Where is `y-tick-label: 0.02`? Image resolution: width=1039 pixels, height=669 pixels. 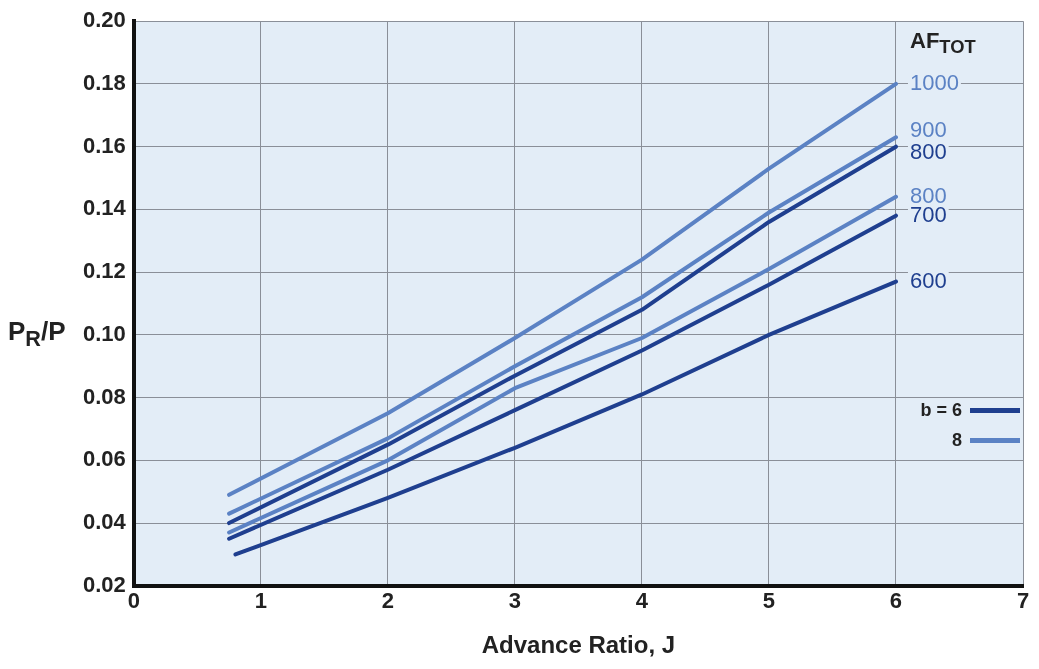
y-tick-label: 0.02 is located at coordinates (104, 584).